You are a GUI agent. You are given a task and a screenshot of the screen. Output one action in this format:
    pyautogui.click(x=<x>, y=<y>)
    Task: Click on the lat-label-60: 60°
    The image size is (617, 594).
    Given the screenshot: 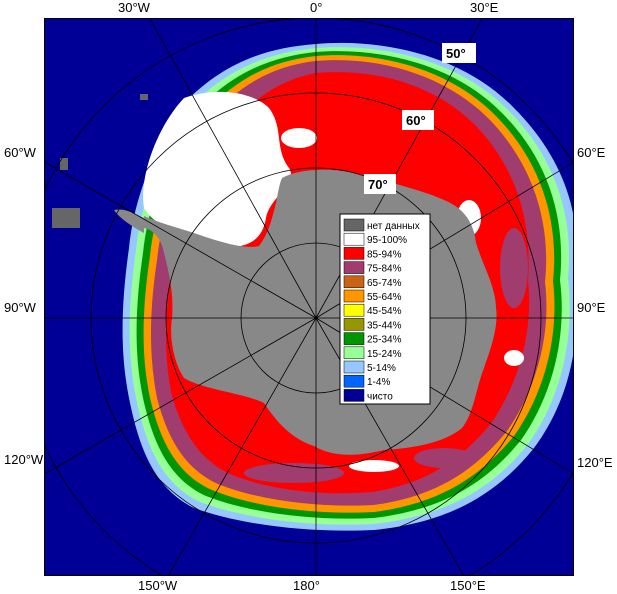 What is the action you would take?
    pyautogui.click(x=416, y=120)
    